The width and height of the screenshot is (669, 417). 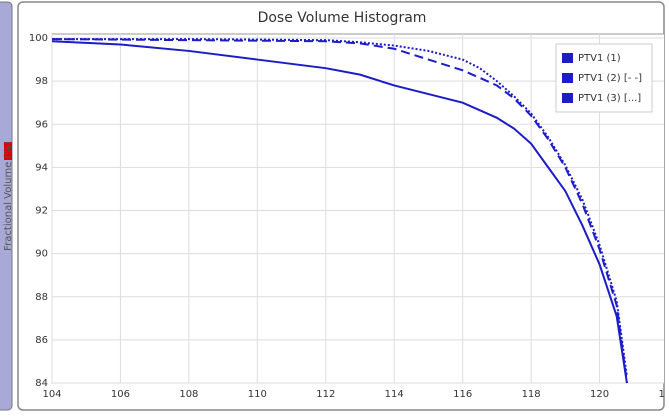 I want to click on x-tick-label: 120, so click(x=599, y=394).